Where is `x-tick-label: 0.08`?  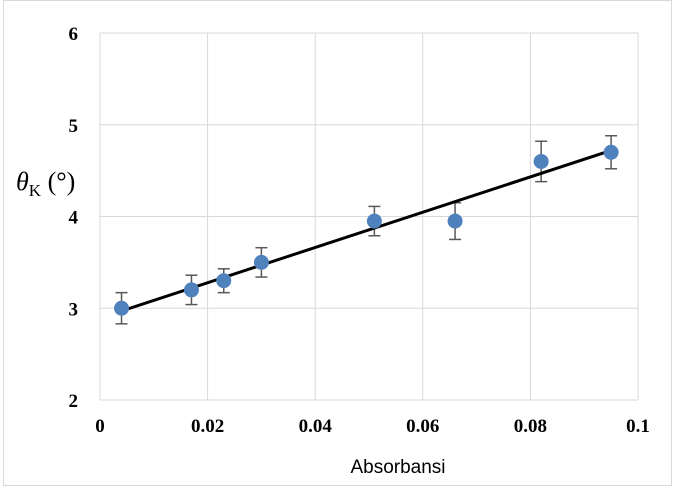 x-tick-label: 0.08 is located at coordinates (530, 426).